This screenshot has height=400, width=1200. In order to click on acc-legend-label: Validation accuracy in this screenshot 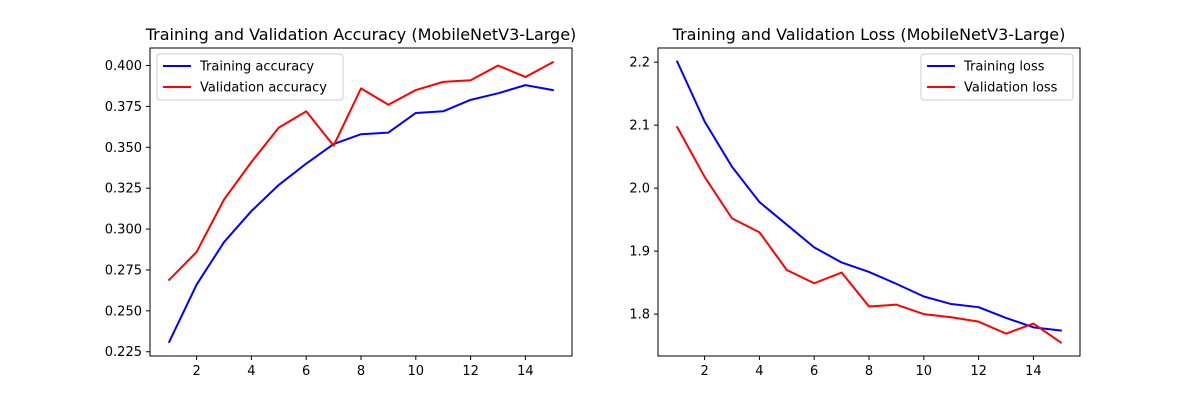, I will do `click(263, 88)`.